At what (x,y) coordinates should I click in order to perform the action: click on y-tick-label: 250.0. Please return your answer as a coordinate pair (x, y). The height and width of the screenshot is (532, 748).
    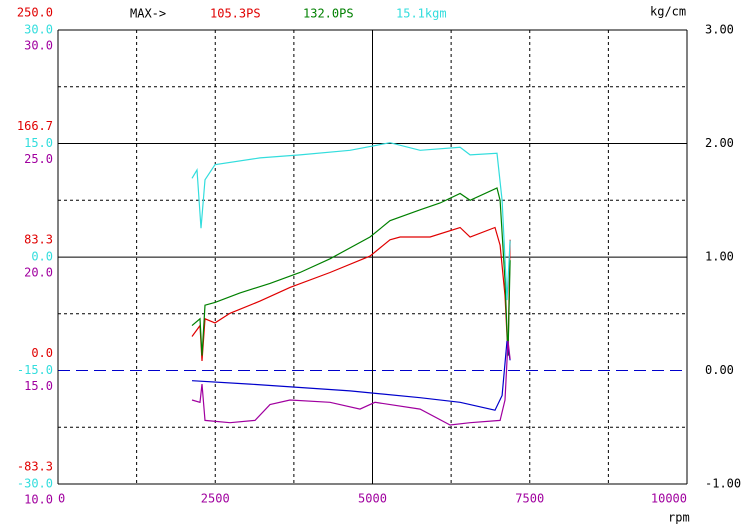
    Looking at the image, I should click on (35, 13).